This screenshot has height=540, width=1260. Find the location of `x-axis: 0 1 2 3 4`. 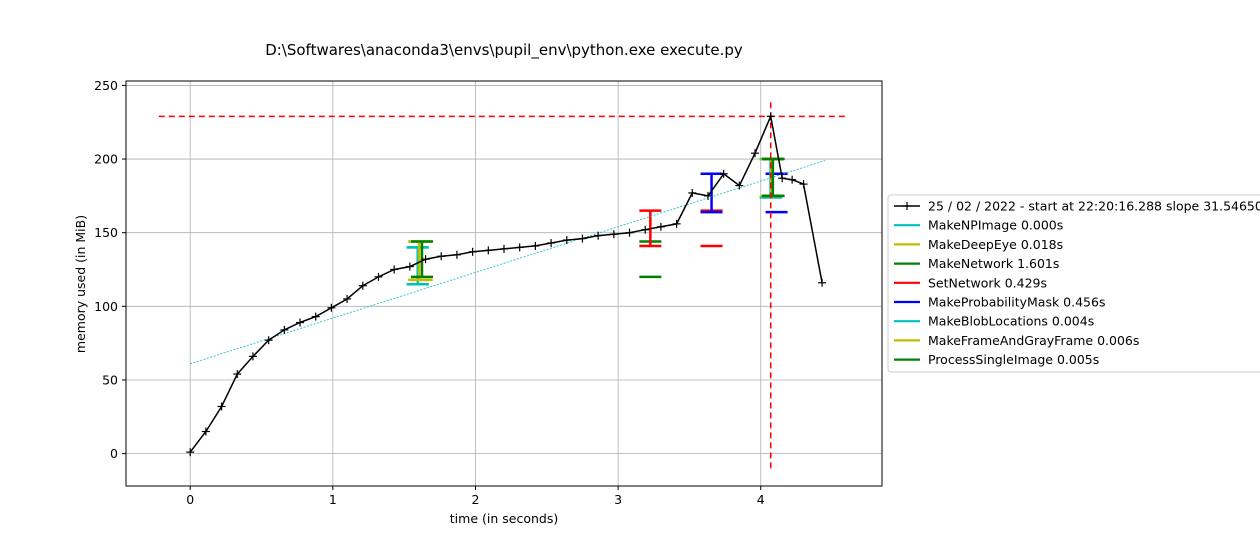

x-axis: 0 1 2 3 4 is located at coordinates (475, 496).